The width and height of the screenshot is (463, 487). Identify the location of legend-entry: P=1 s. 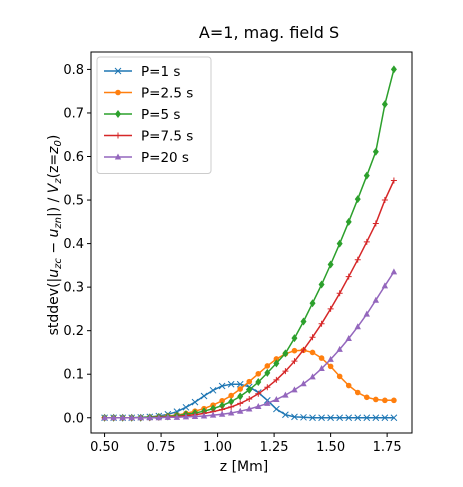
(142, 72).